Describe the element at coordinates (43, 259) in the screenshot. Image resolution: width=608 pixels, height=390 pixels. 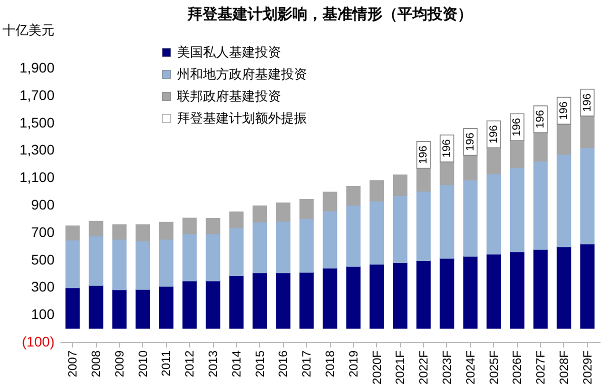
I see `y-tick-label: 500` at that location.